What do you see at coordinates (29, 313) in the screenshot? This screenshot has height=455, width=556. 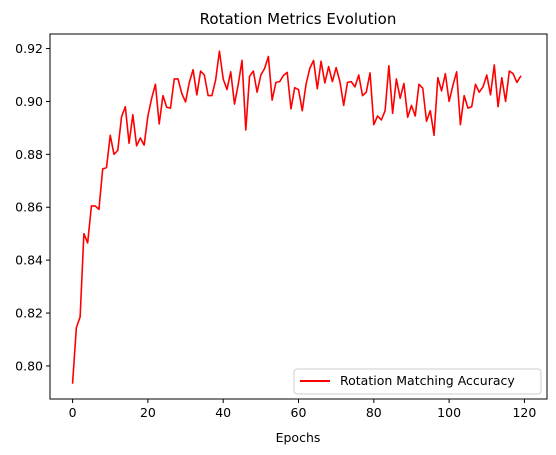 I see `y-tick-label: 0.82` at bounding box center [29, 313].